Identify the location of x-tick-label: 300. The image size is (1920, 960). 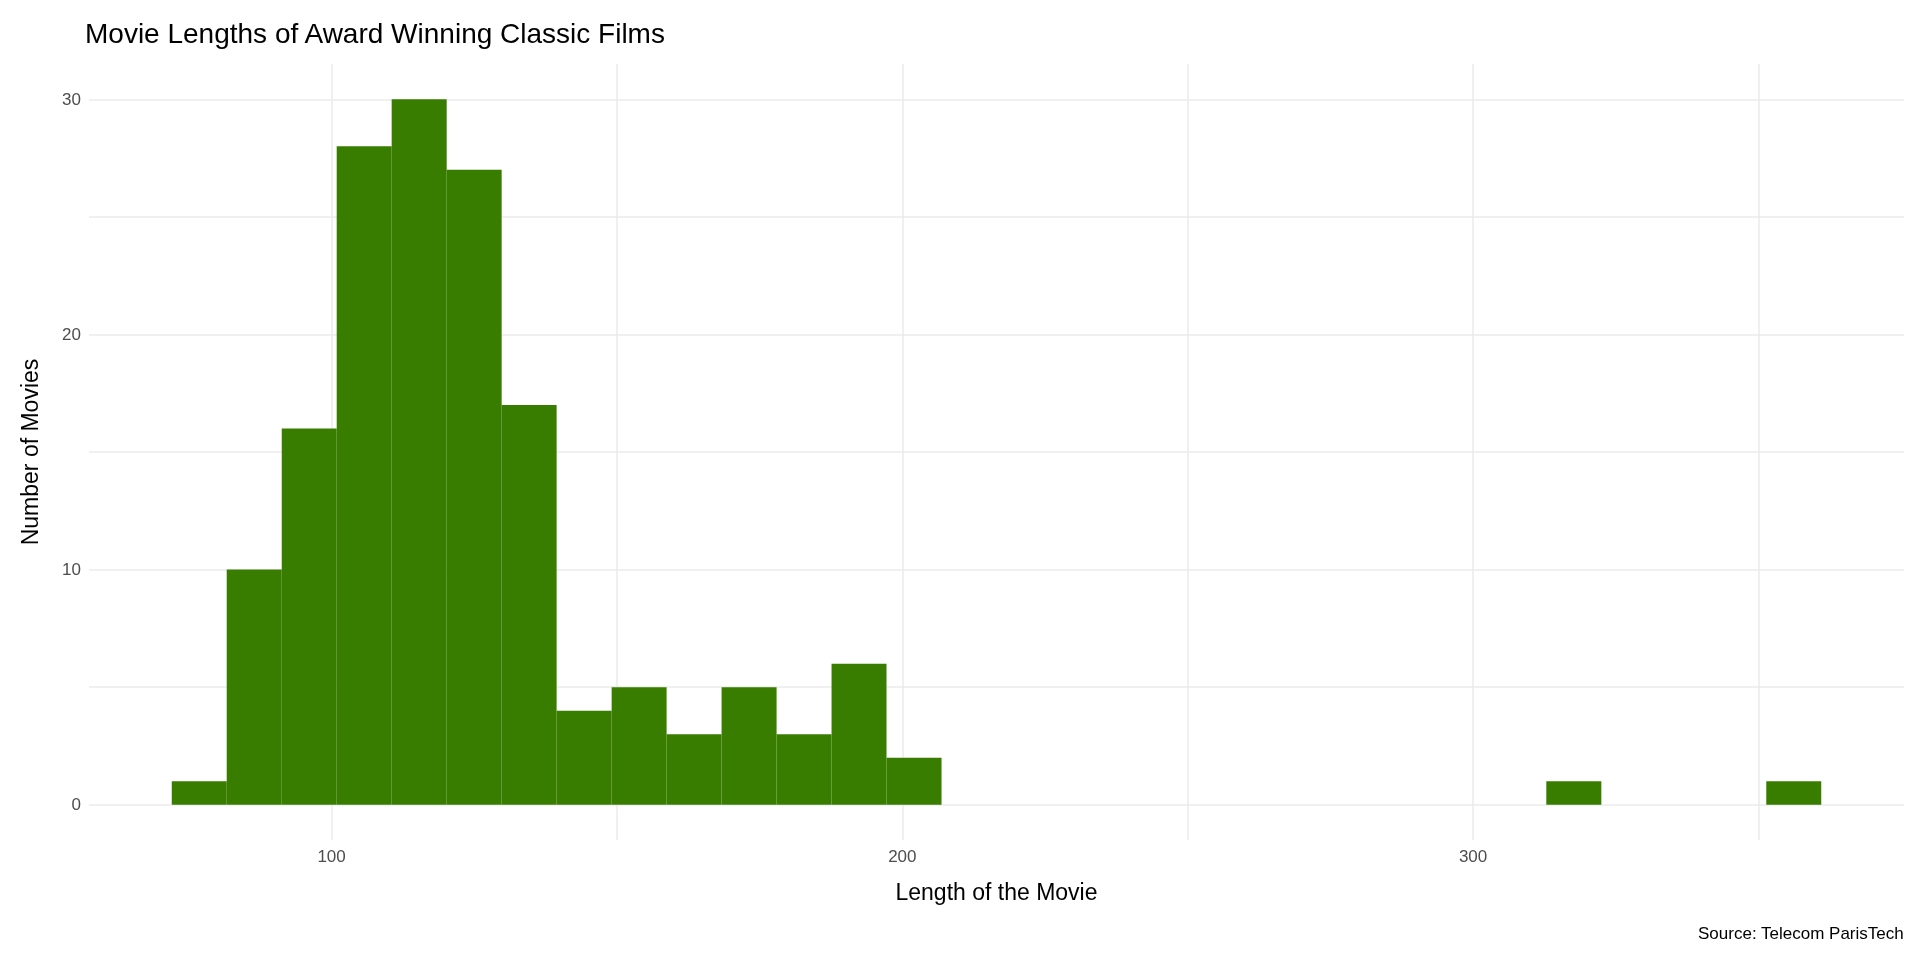
(1473, 856).